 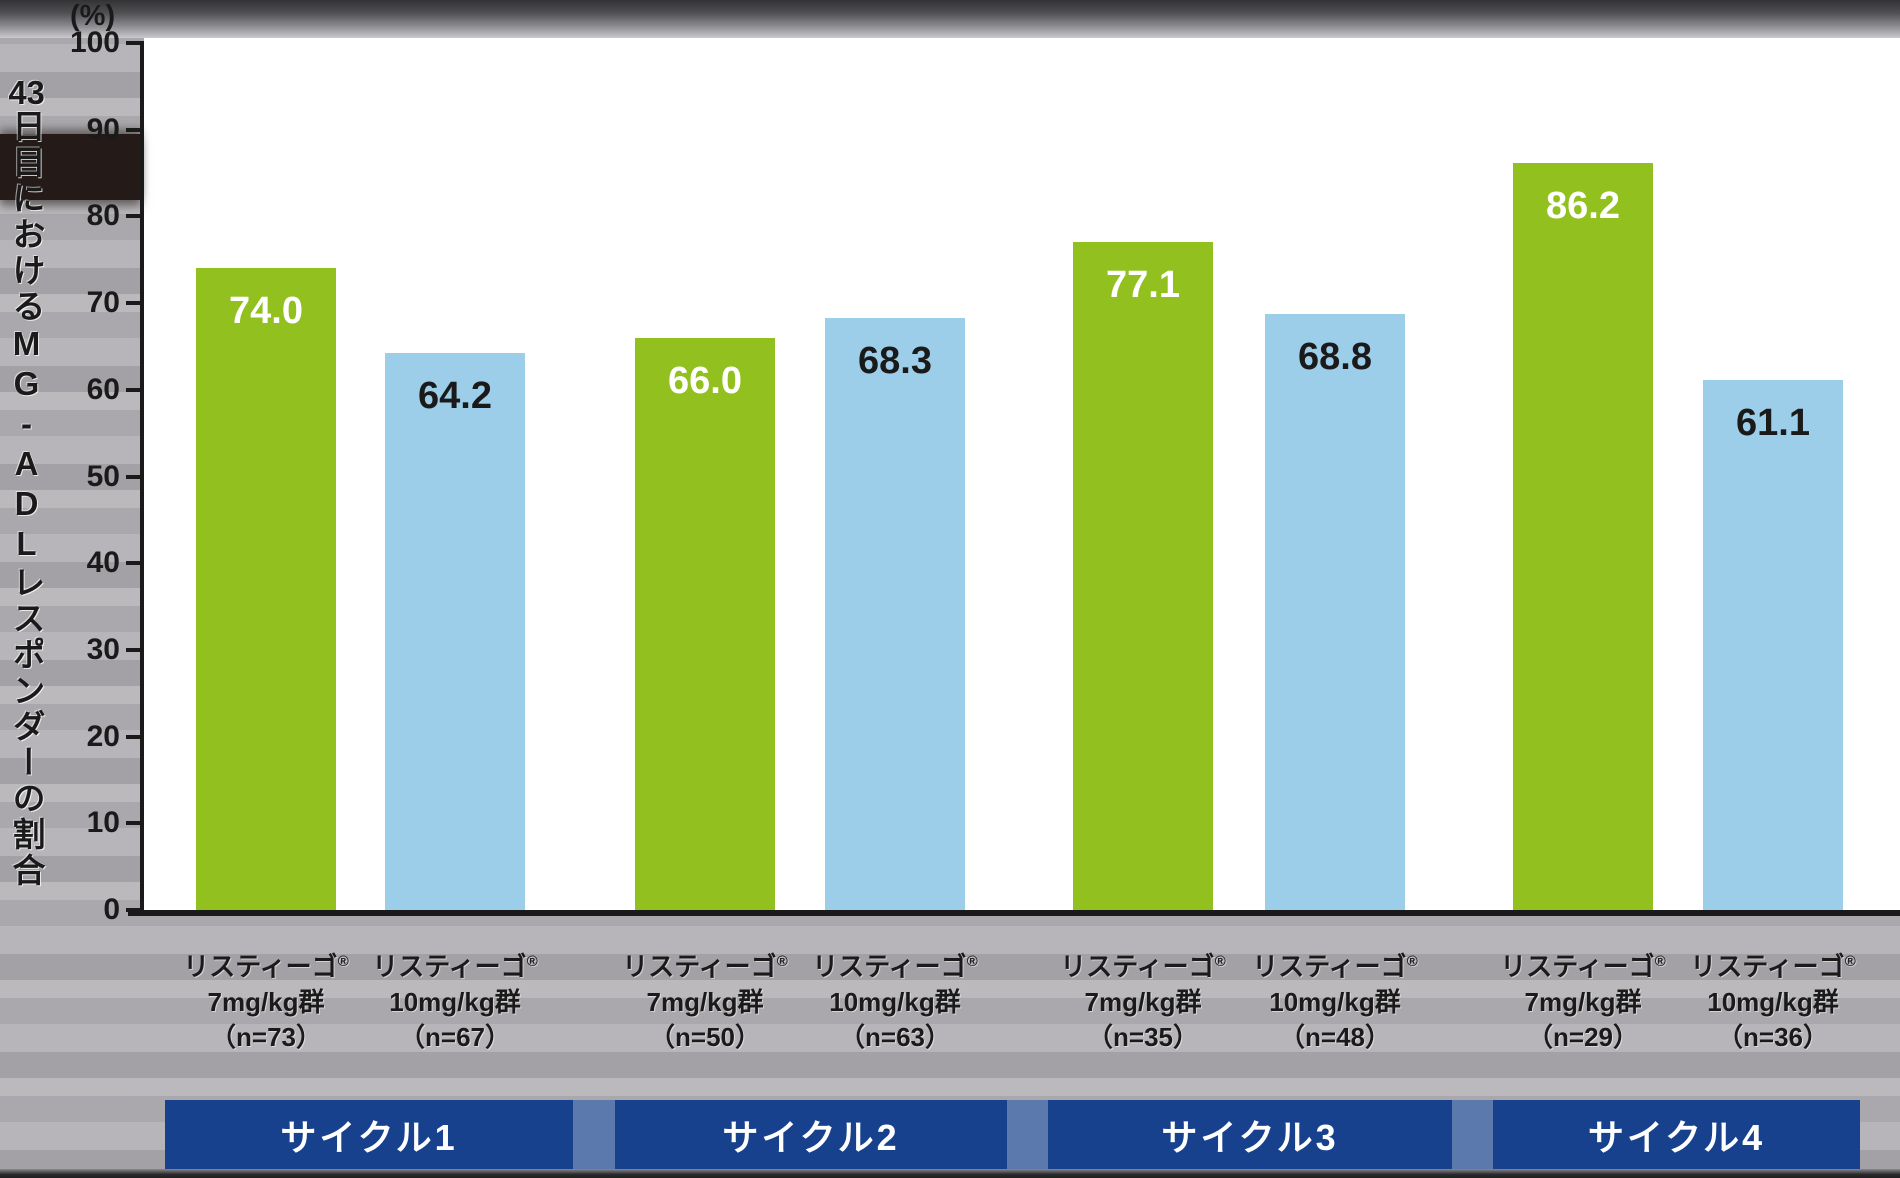 I want to click on bar-10mgkg-cycle2: 68.3, so click(x=895, y=613).